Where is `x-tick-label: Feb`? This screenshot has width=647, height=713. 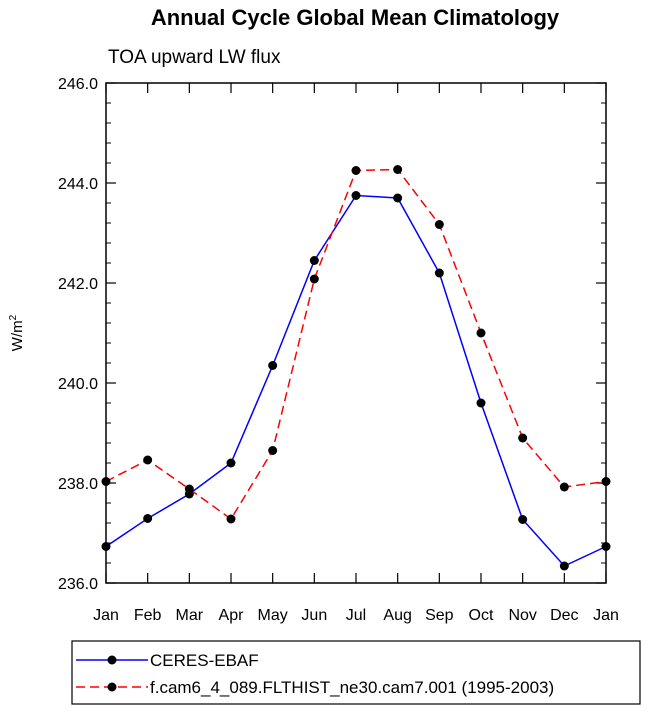 x-tick-label: Feb is located at coordinates (148, 615).